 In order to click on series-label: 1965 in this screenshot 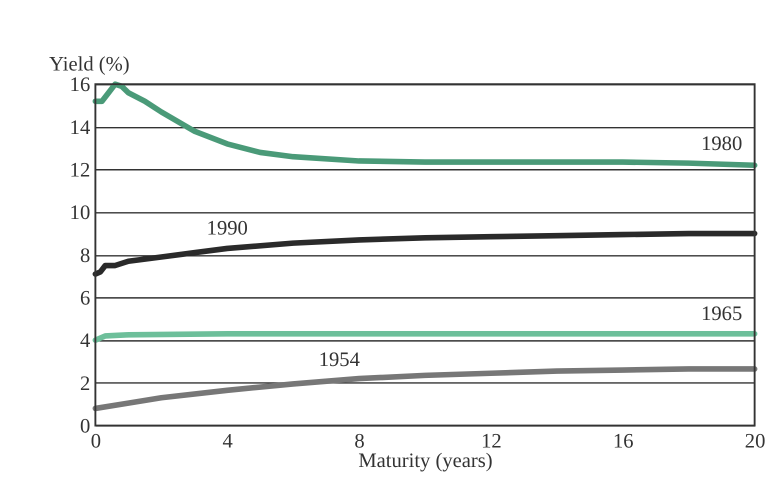, I will do `click(721, 313)`.